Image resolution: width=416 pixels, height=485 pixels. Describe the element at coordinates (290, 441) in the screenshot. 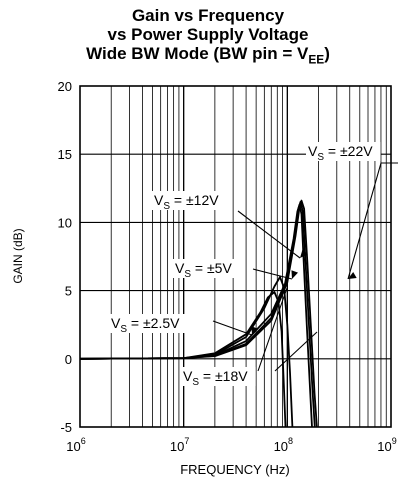

I see `x-tick-exponent: 8` at that location.